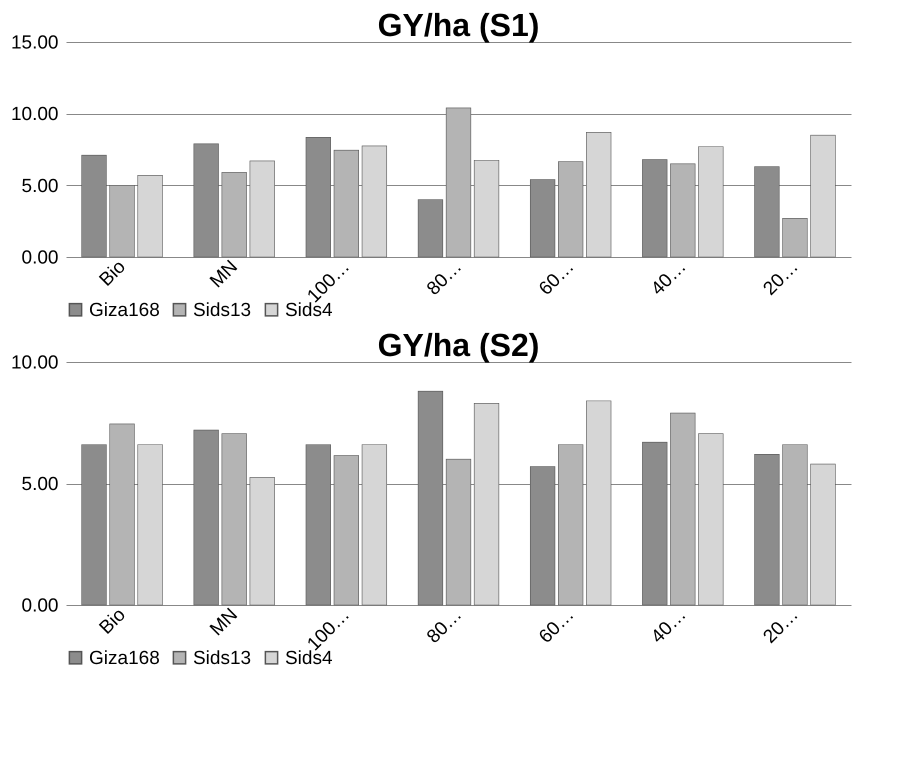 This screenshot has width=916, height=758. Describe the element at coordinates (34, 43) in the screenshot. I see `y-tick-label: 15.00` at that location.